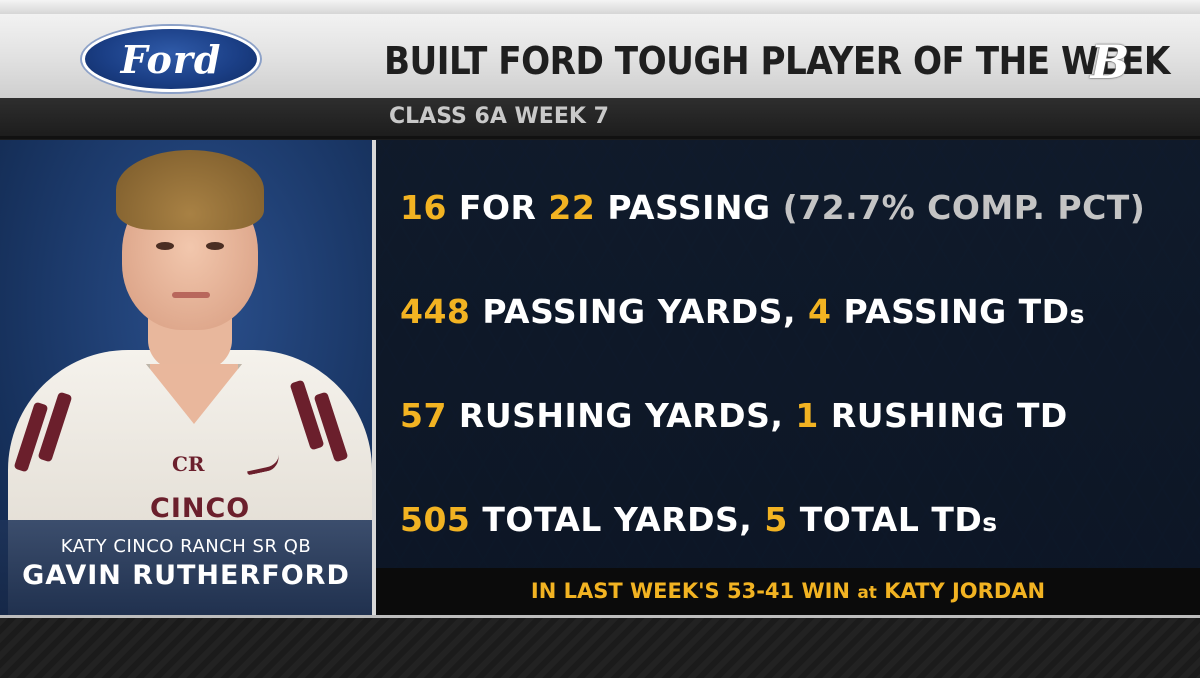 The width and height of the screenshot is (1200, 678). Describe the element at coordinates (423, 415) in the screenshot. I see `stat-value: 57` at that location.